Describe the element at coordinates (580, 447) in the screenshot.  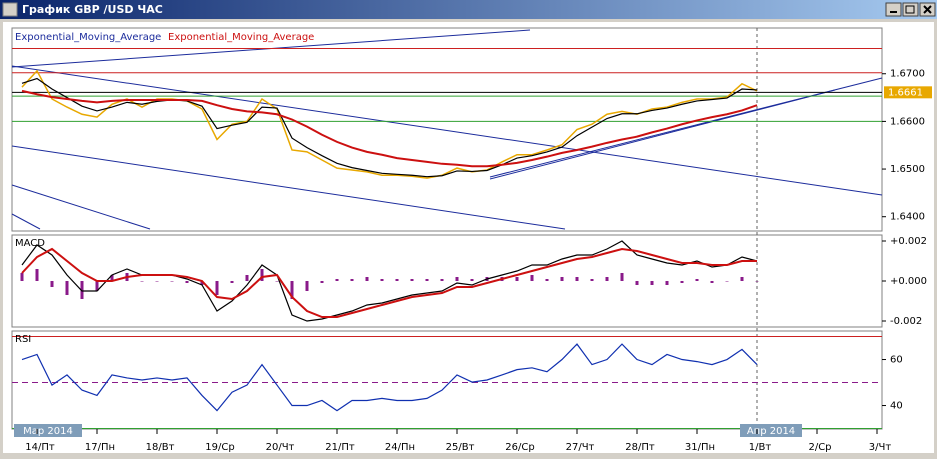
I see `x-tick-label: 27/Чт` at that location.